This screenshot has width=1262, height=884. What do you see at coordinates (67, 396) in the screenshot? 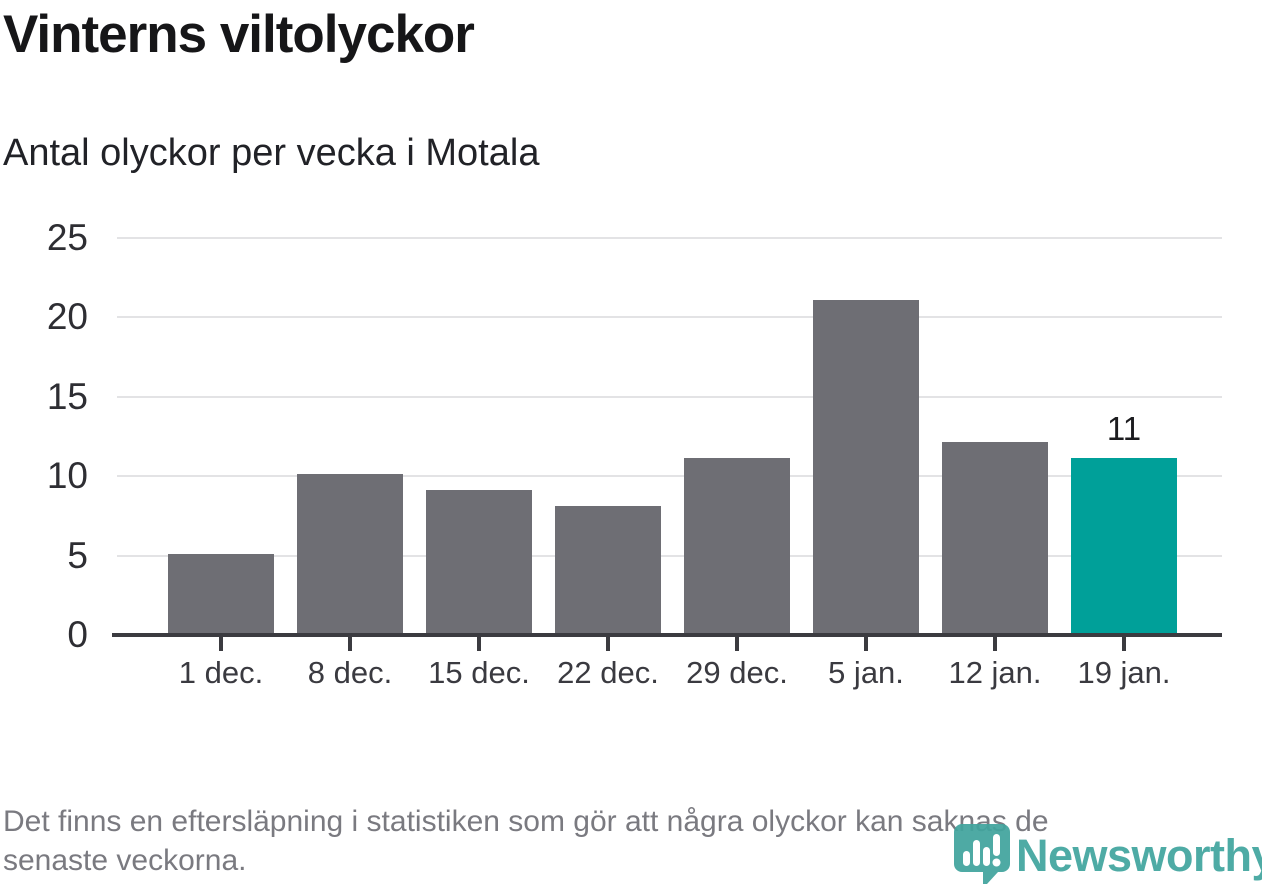
I see `y-axis-tick-label: 15` at bounding box center [67, 396].